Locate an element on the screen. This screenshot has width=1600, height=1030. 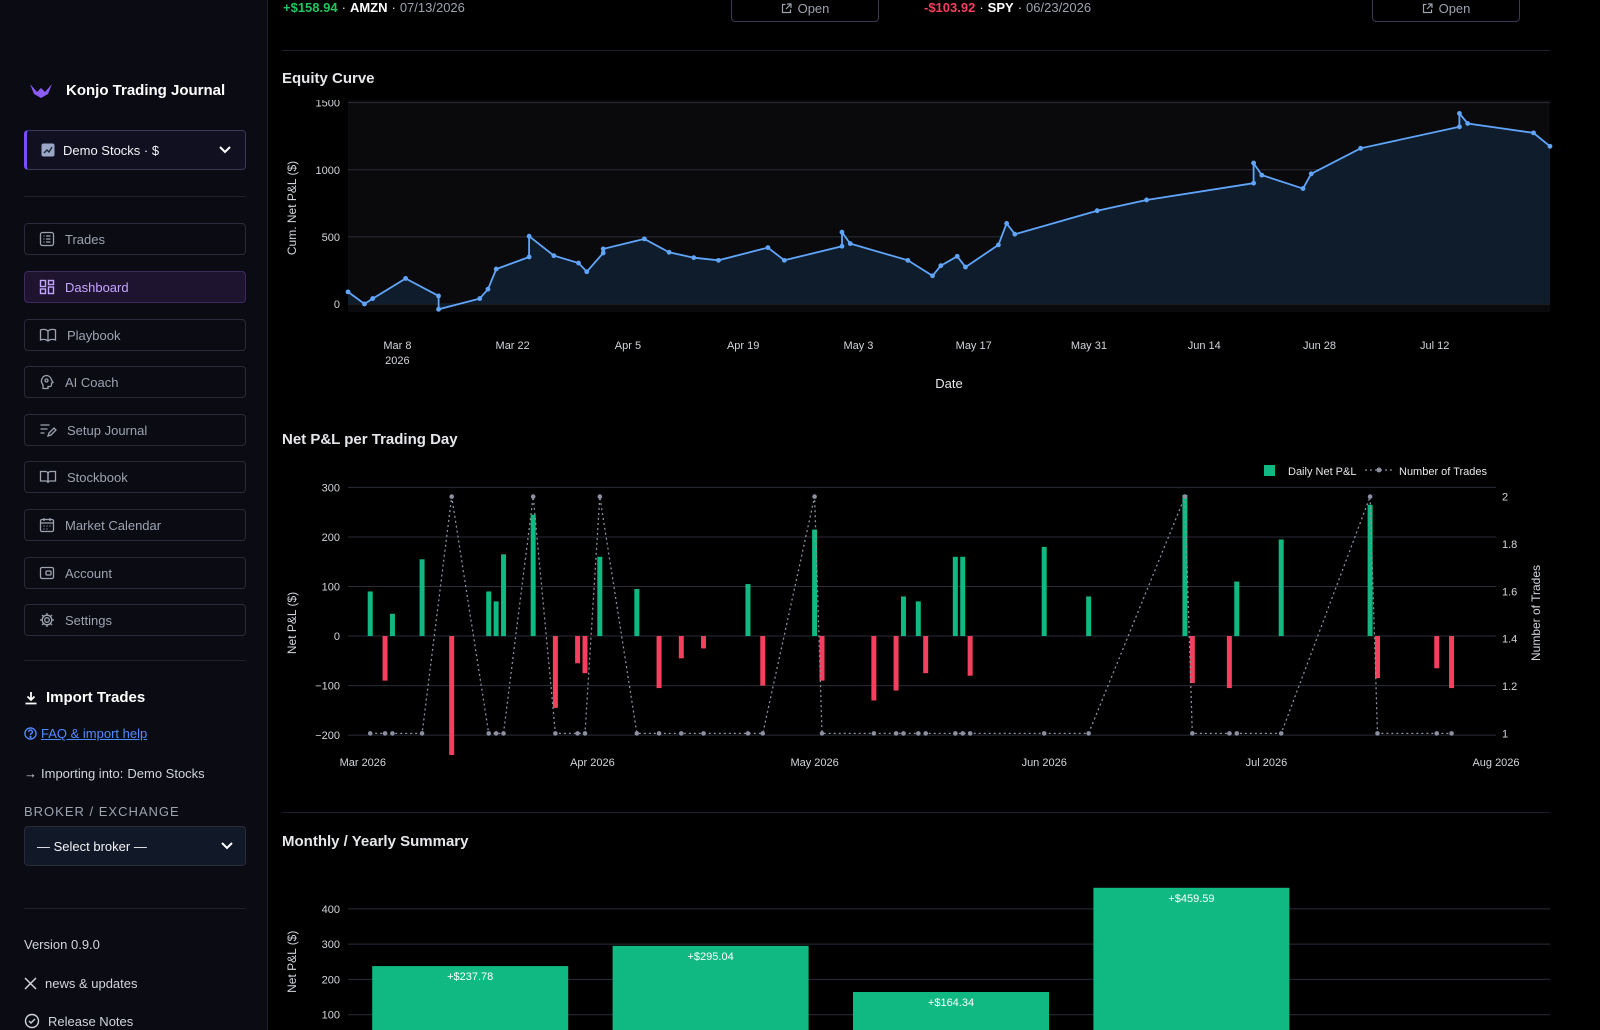
sidebar-item-dashboard: Dashboard is located at coordinates (135, 287).